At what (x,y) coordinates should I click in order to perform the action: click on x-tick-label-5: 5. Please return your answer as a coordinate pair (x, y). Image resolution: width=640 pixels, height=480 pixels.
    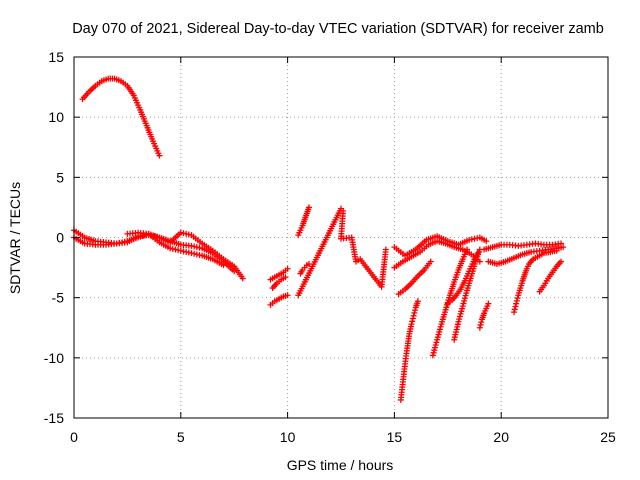
    Looking at the image, I should click on (181, 437).